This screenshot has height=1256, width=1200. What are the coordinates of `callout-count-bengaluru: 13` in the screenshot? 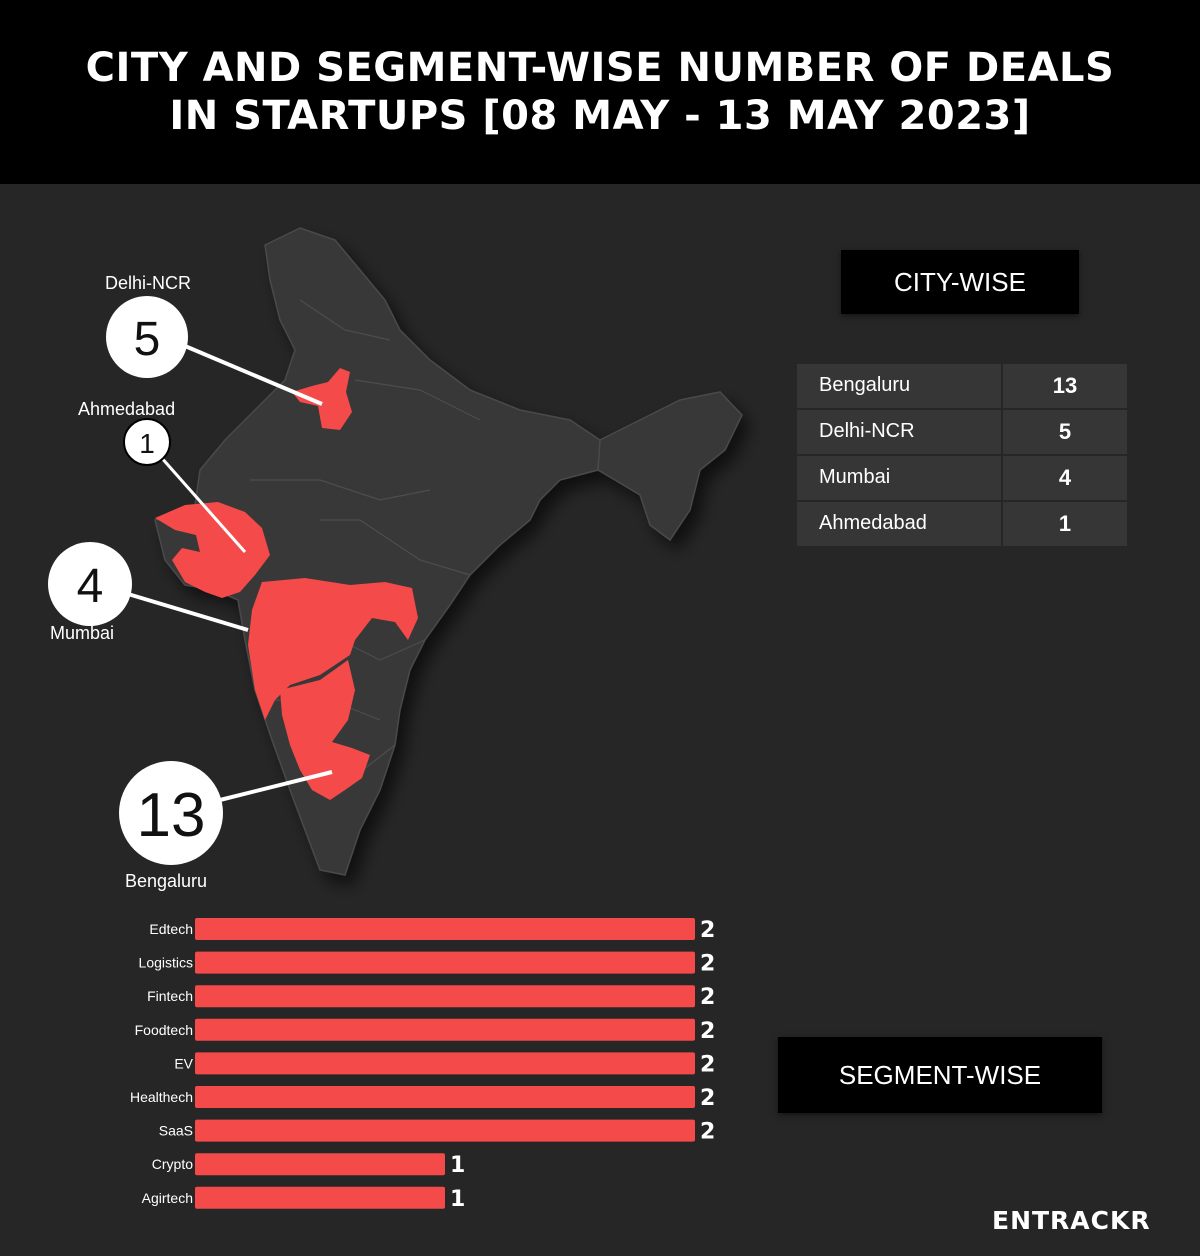 It's located at (171, 815).